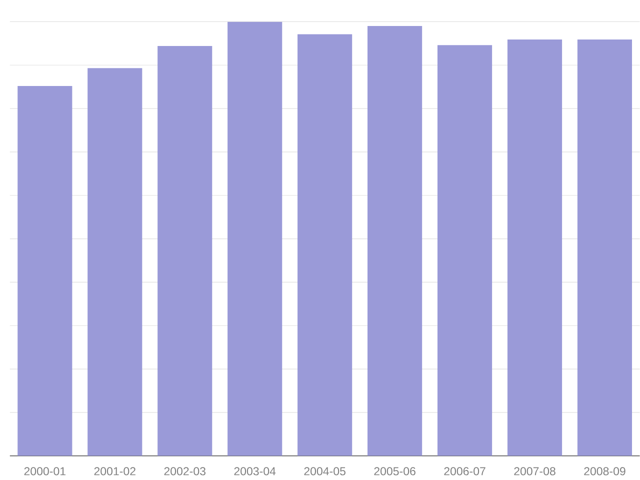  I want to click on x-tick-label: 2000-01, so click(45, 471).